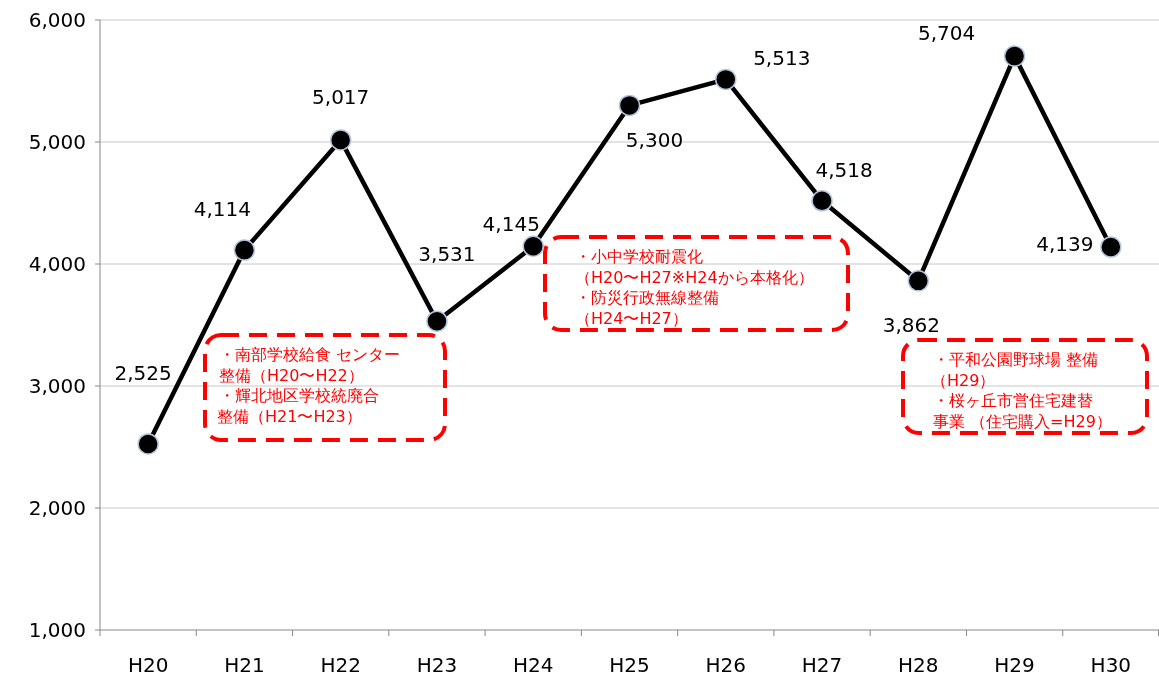  I want to click on data-label: 4,145, so click(511, 224).